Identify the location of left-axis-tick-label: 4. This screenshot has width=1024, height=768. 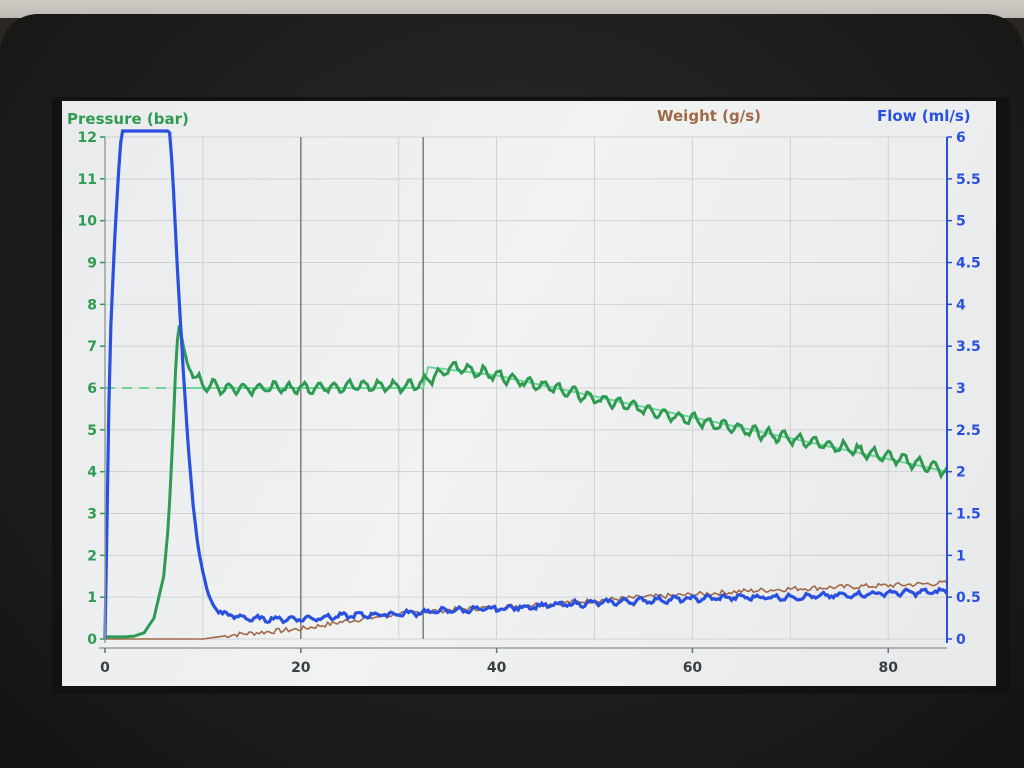
(92, 473).